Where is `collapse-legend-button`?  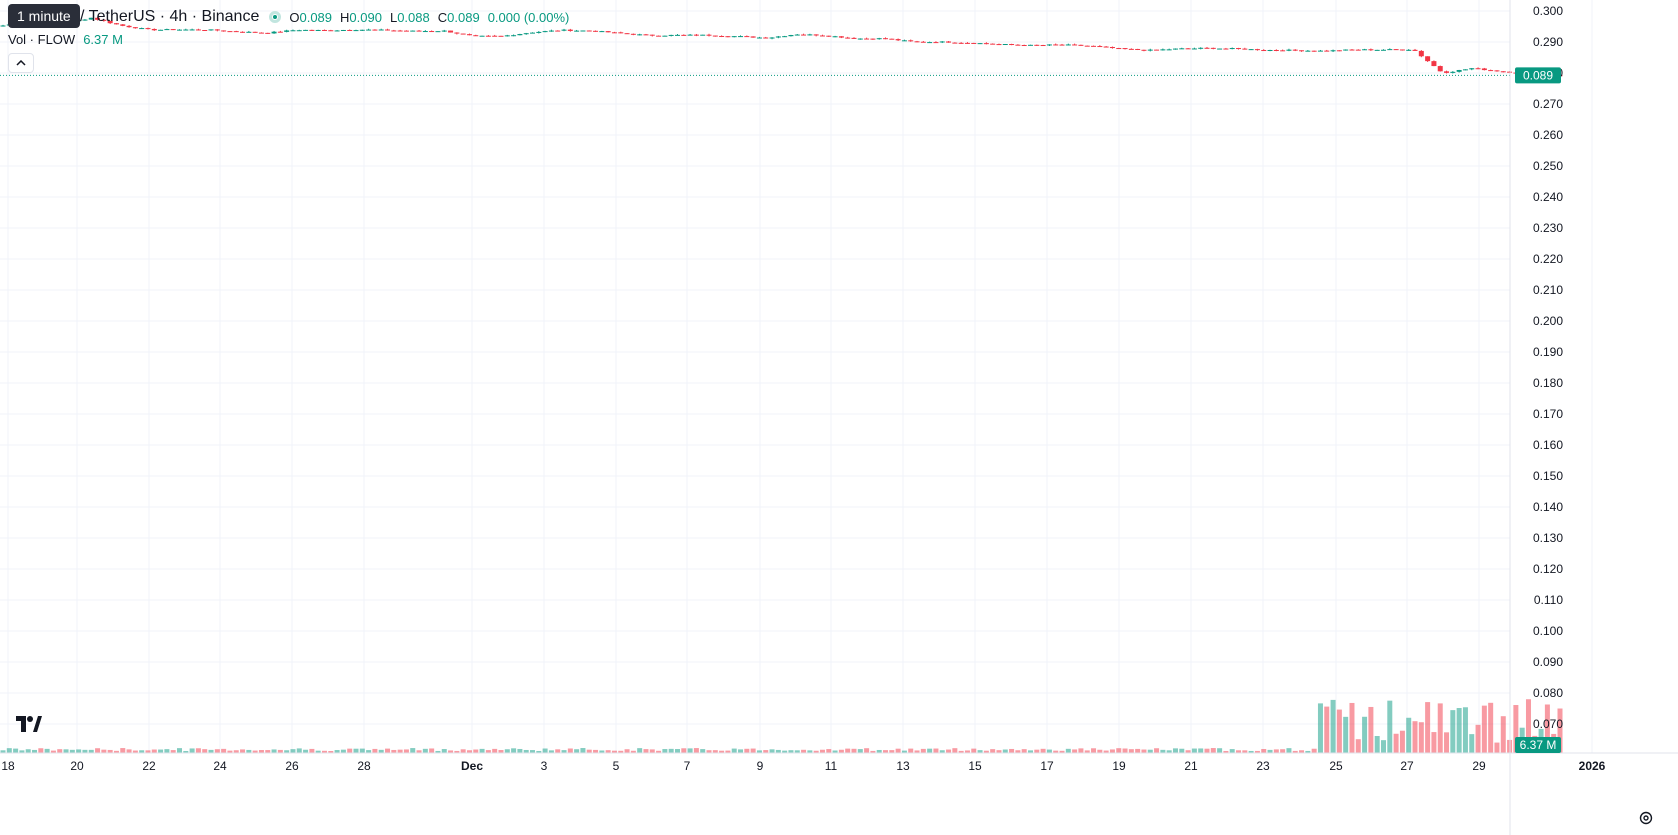
collapse-legend-button is located at coordinates (21, 63).